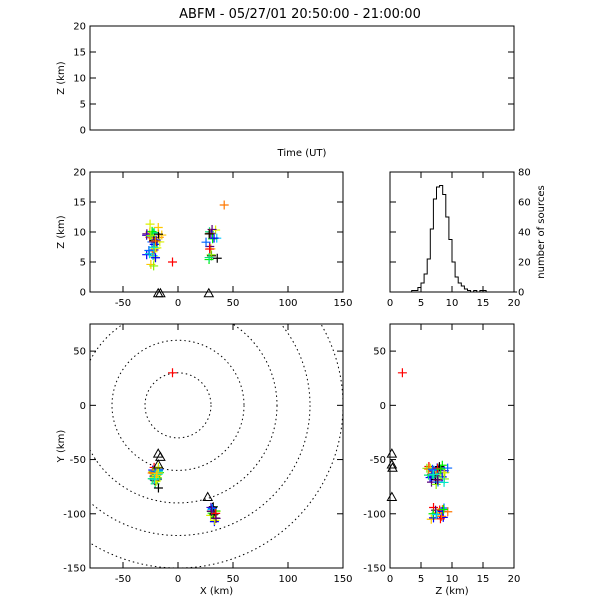 Image resolution: width=600 pixels, height=600 pixels. I want to click on x-height-panel: -50 0 50 100 150 0 5 10 15 20 Z (km), so click(204, 239).